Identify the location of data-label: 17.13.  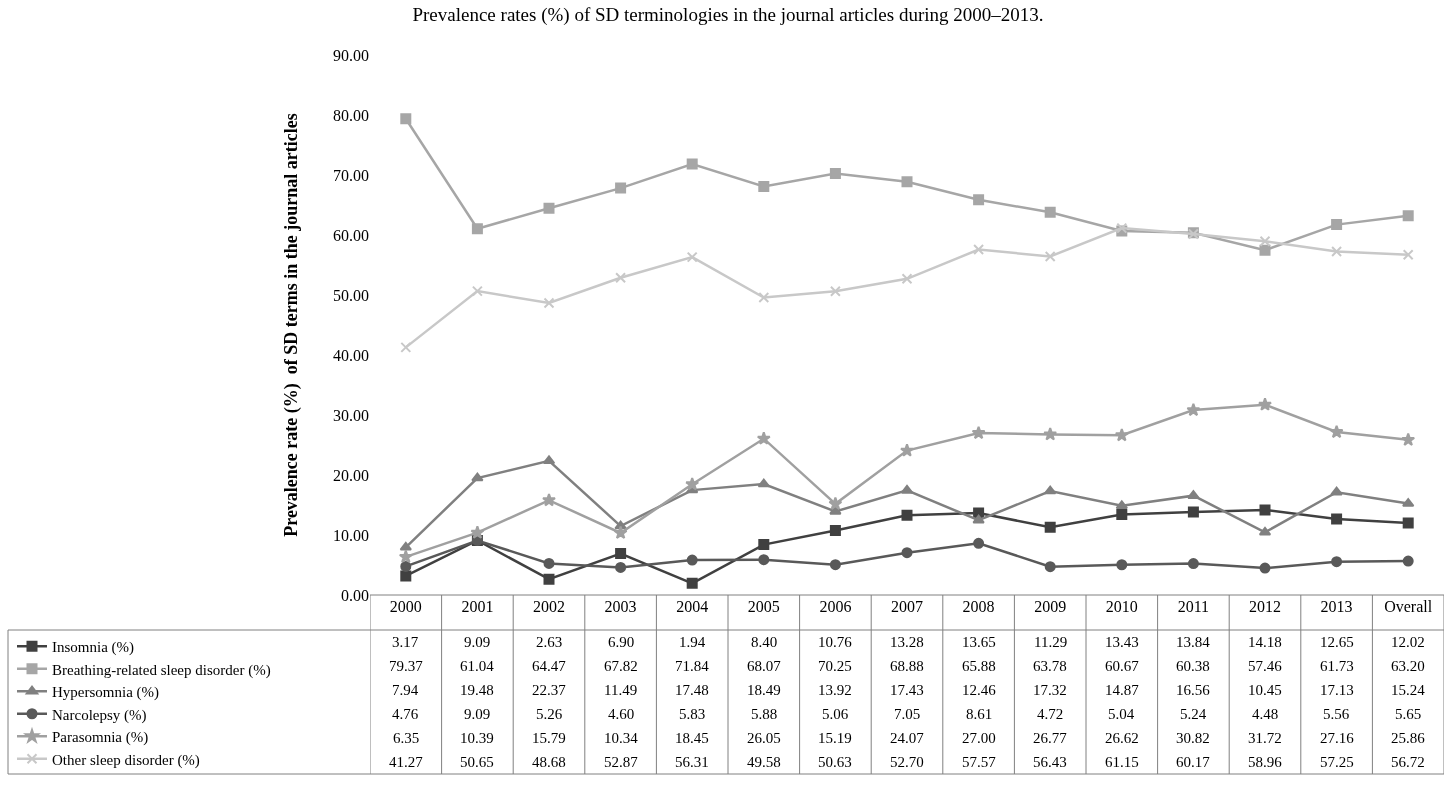
(1337, 690).